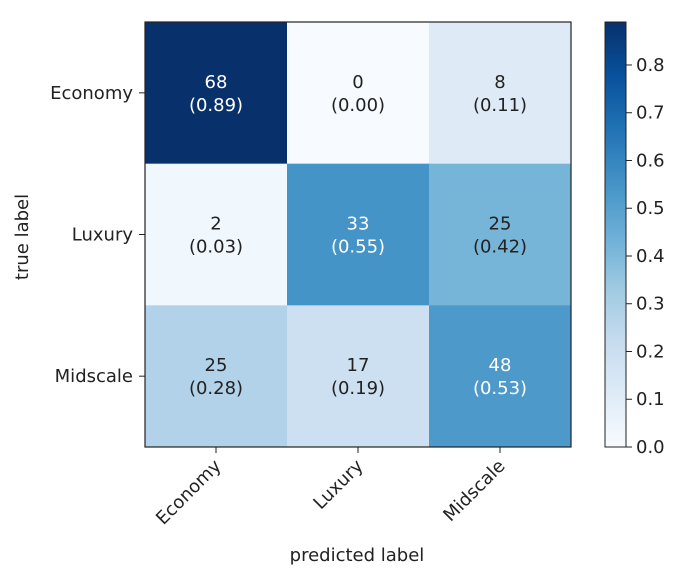  I want to click on x-axis: Economy Luxury Midscale, so click(331, 488).